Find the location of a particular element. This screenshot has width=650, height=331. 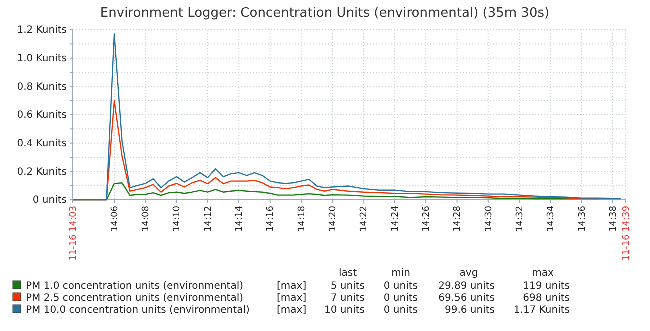

text: avg is located at coordinates (469, 273).